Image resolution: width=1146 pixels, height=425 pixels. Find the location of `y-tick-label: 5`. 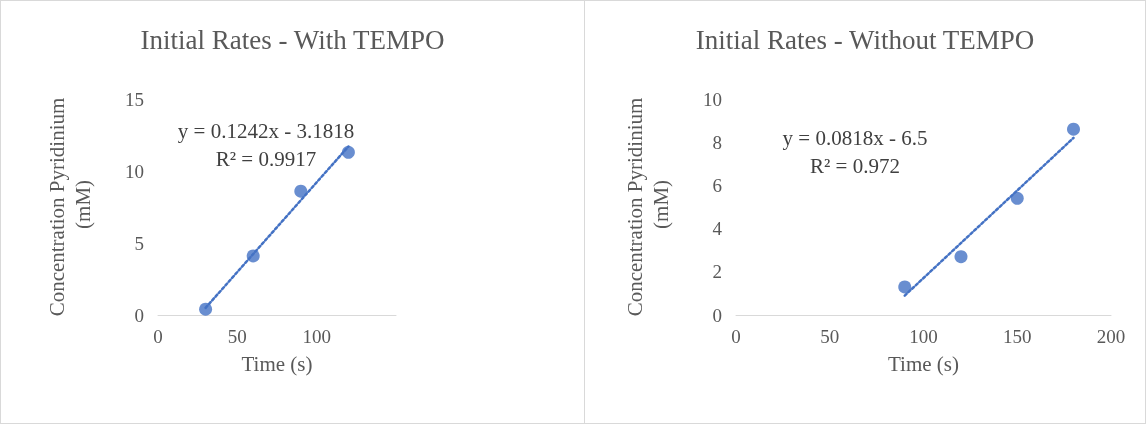

y-tick-label: 5 is located at coordinates (139, 243).